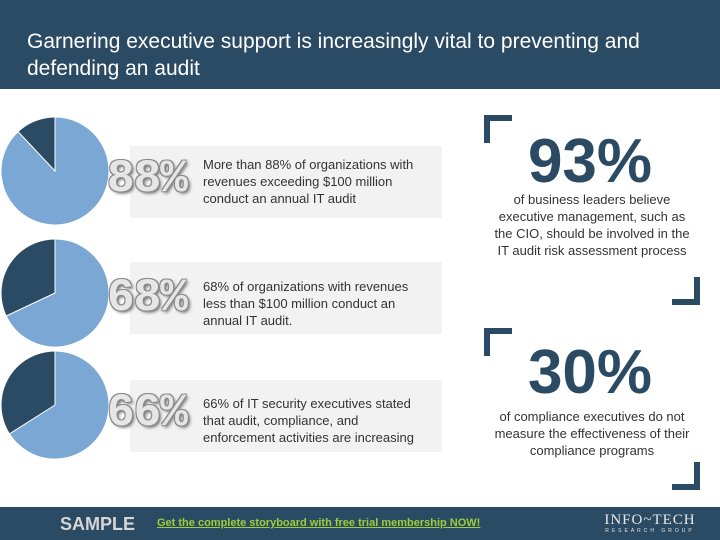 The width and height of the screenshot is (720, 540). Describe the element at coordinates (590, 372) in the screenshot. I see `callout-percent-2: 30%` at that location.